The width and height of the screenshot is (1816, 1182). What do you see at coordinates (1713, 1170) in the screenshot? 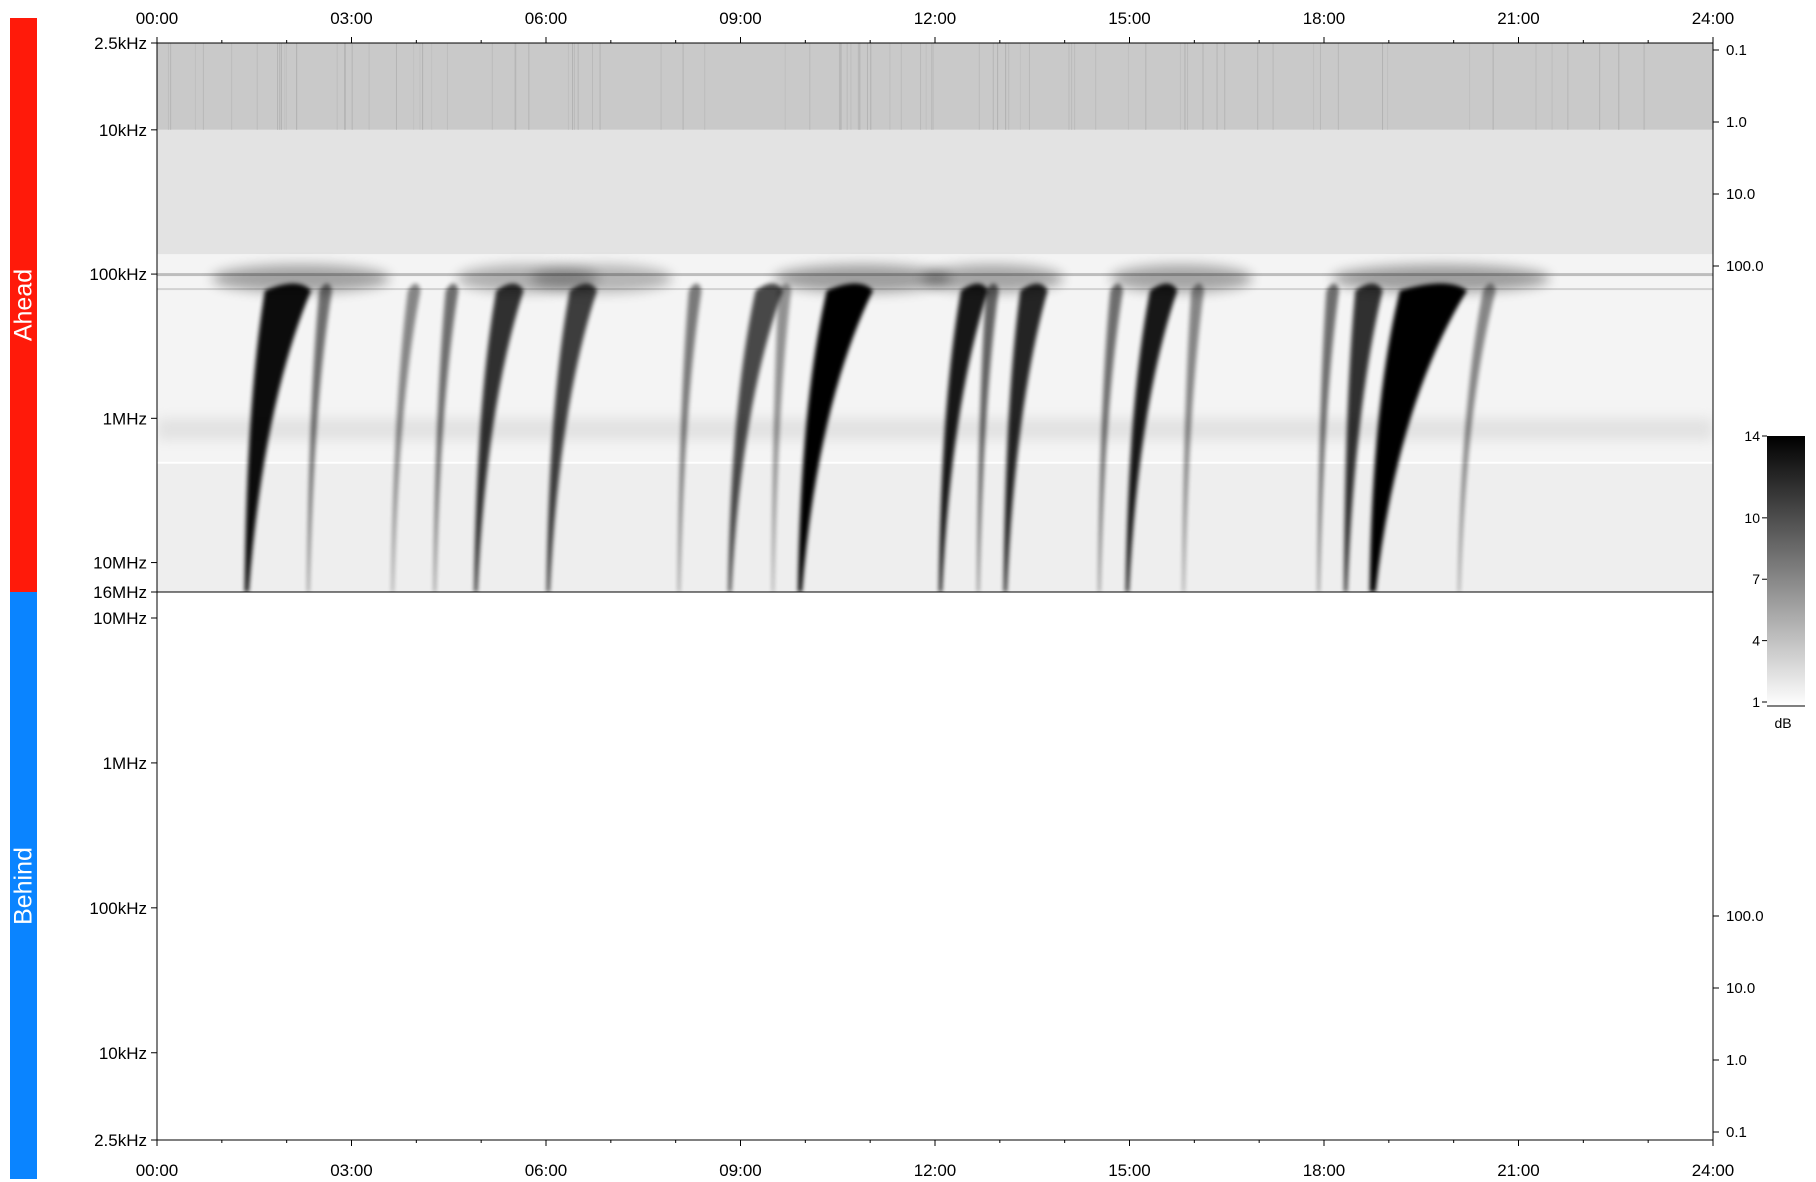
I see `bottom-time-label: 24:00` at bounding box center [1713, 1170].